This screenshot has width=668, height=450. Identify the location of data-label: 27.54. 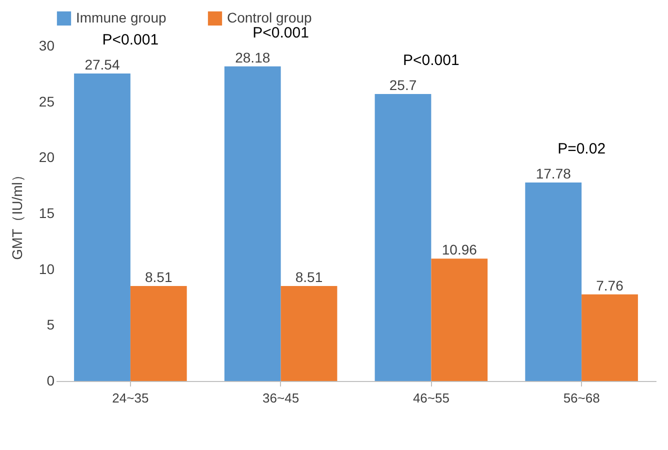
(102, 64).